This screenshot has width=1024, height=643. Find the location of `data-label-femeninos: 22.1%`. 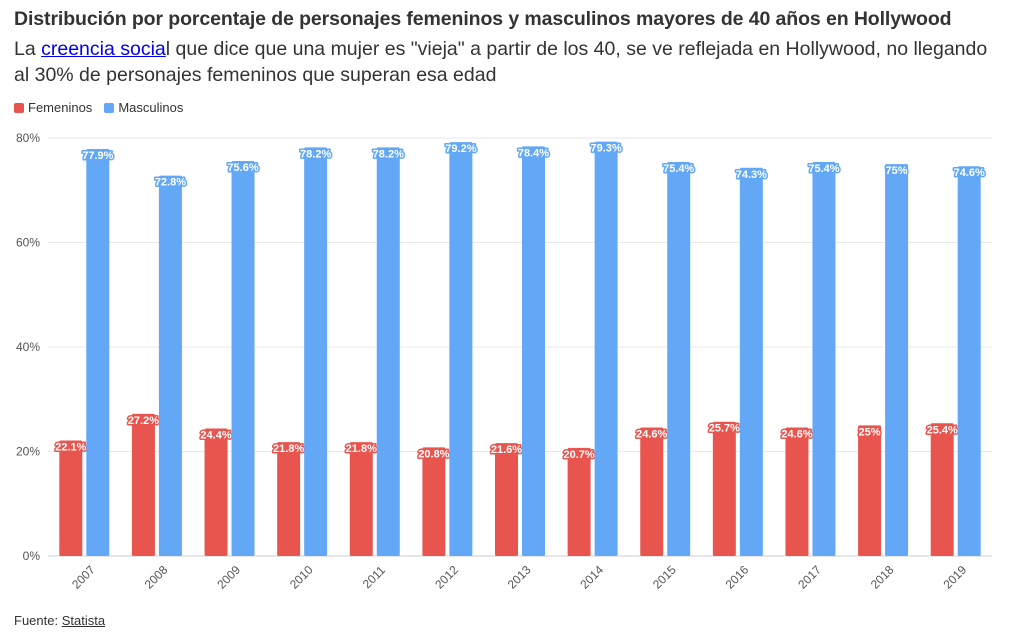

data-label-femeninos: 22.1% is located at coordinates (70, 448).